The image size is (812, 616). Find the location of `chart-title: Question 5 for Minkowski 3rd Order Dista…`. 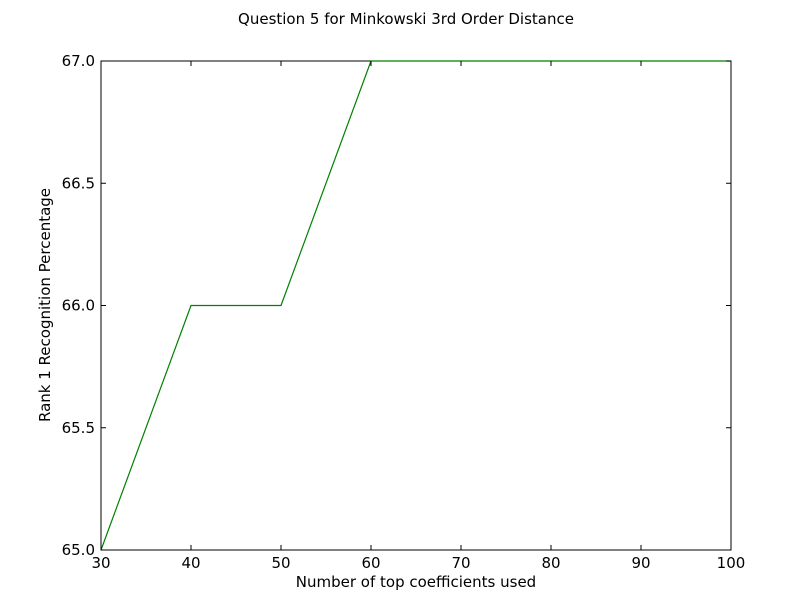

chart-title: Question 5 for Minkowski 3rd Order Dista… is located at coordinates (406, 19).